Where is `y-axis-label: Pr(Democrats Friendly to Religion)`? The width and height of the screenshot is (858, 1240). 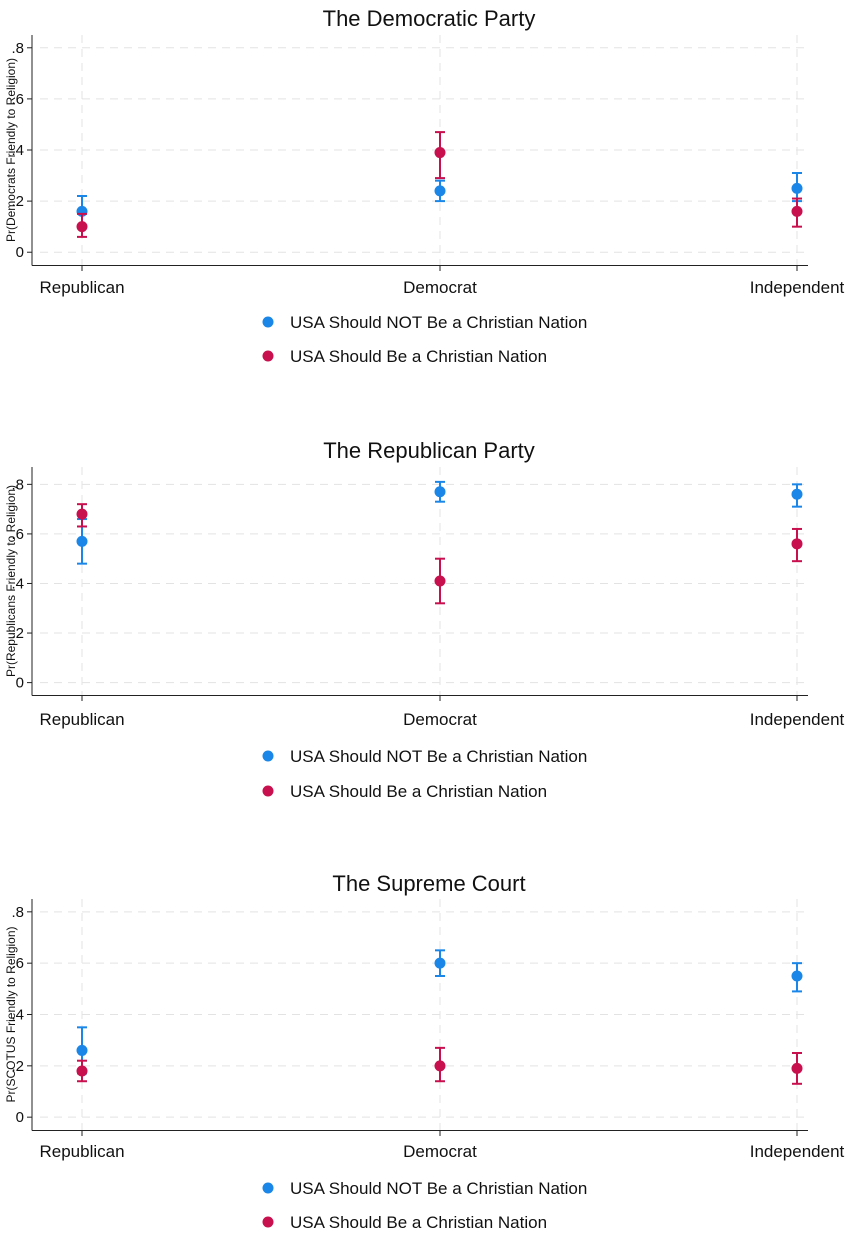
y-axis-label: Pr(Democrats Friendly to Religion) is located at coordinates (11, 150).